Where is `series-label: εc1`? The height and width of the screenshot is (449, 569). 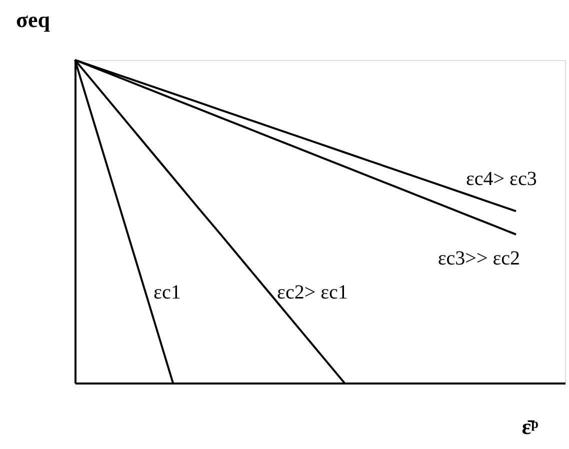
series-label: εc1 is located at coordinates (167, 293).